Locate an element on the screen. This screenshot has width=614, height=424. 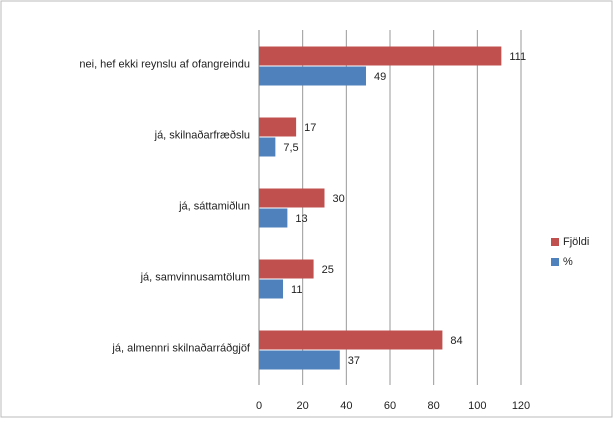
y-tick-label: já, skilnaðarfræðslu is located at coordinates (202, 135).